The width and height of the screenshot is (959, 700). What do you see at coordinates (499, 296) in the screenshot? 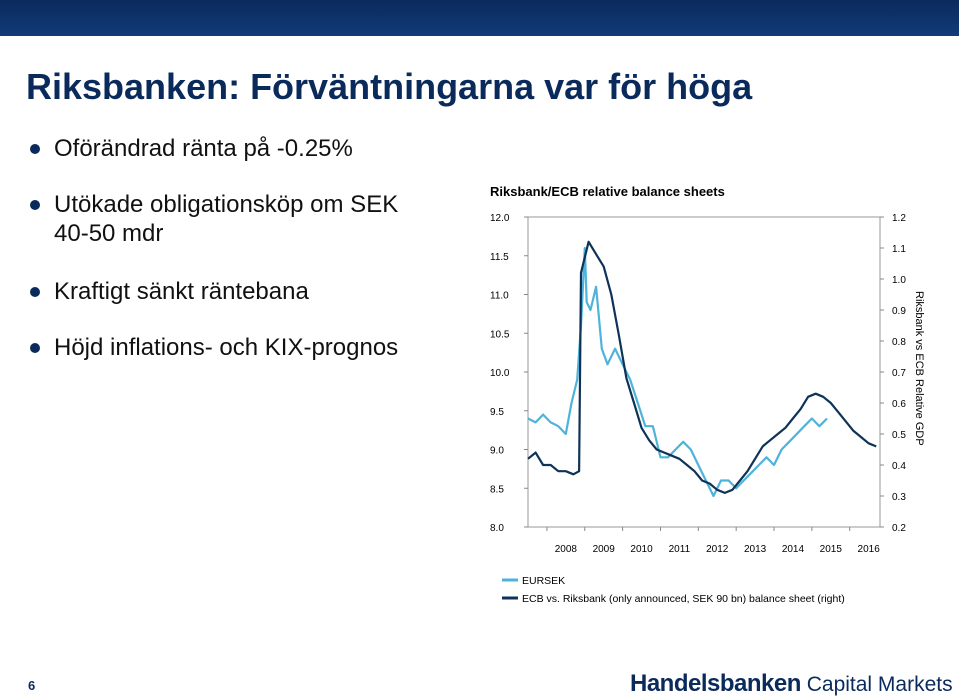
I see `y-left-tick-label: 11.0` at bounding box center [499, 296].